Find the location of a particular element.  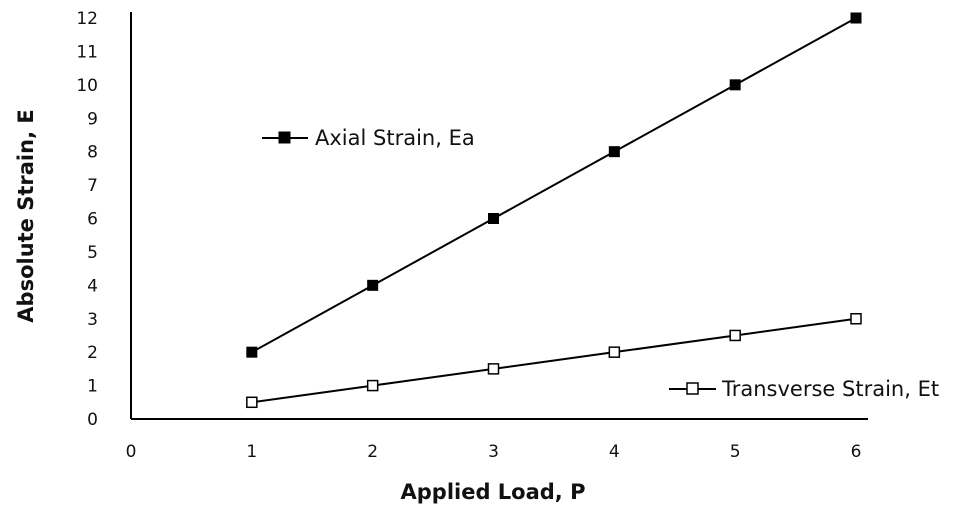

x-tick-label: 0 is located at coordinates (131, 452).